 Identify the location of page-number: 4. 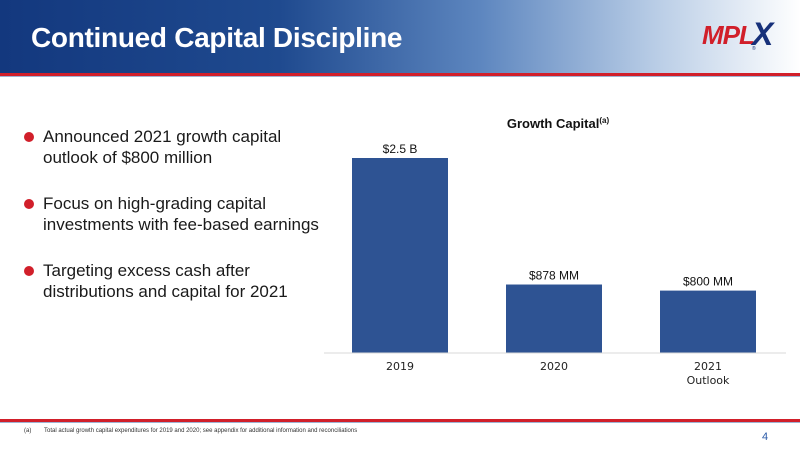
(765, 437).